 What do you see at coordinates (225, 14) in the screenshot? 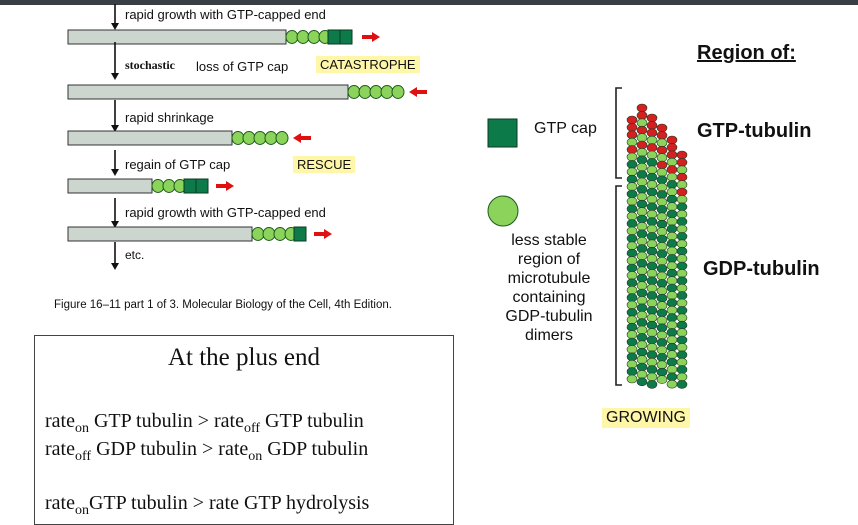
I see `step-1-label: rapid growth with GTP-capped end` at bounding box center [225, 14].